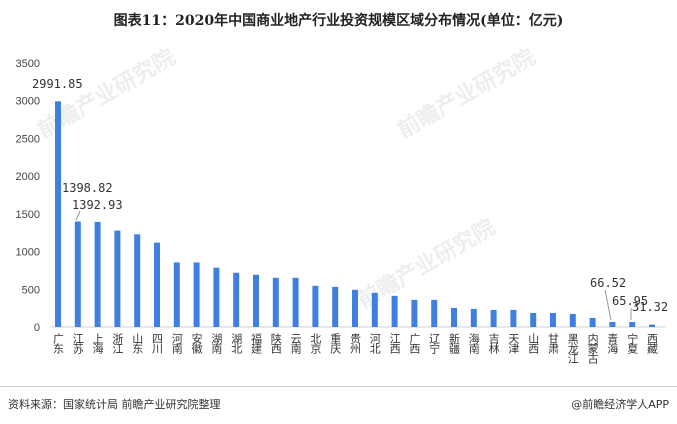 The width and height of the screenshot is (677, 424). What do you see at coordinates (28, 253) in the screenshot?
I see `y-tick-label: 1000` at bounding box center [28, 253].